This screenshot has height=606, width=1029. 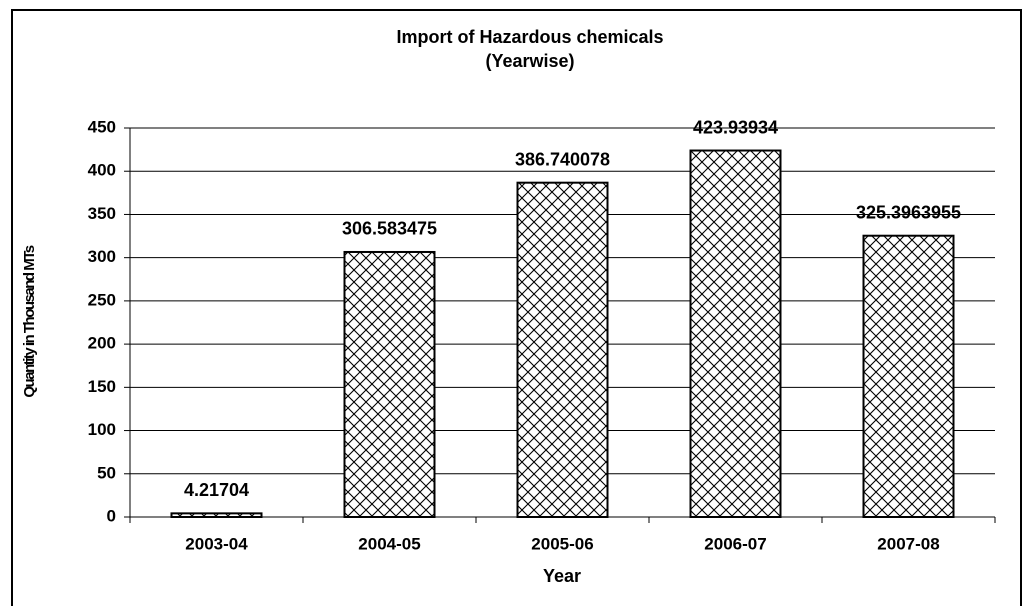 I want to click on y-tick-label: 200, so click(x=102, y=343).